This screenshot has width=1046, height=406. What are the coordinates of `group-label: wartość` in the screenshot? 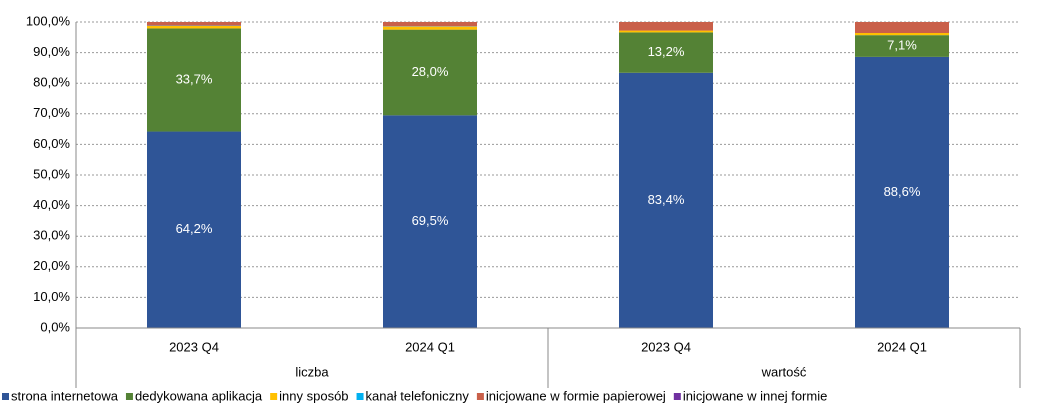 It's located at (784, 371).